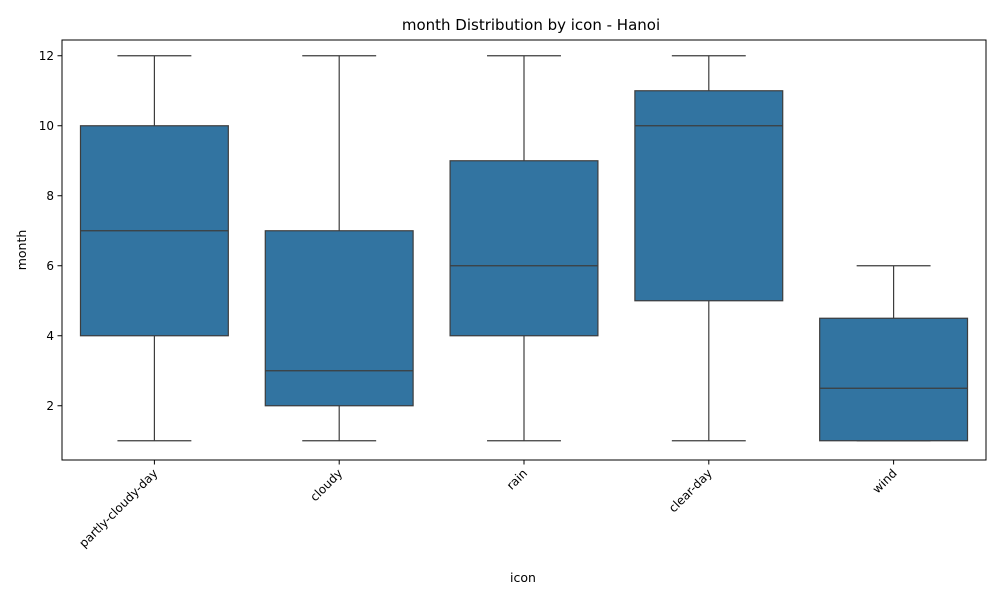 The image size is (1000, 600). Describe the element at coordinates (690, 490) in the screenshot. I see `x-tick-label: clear-day` at that location.